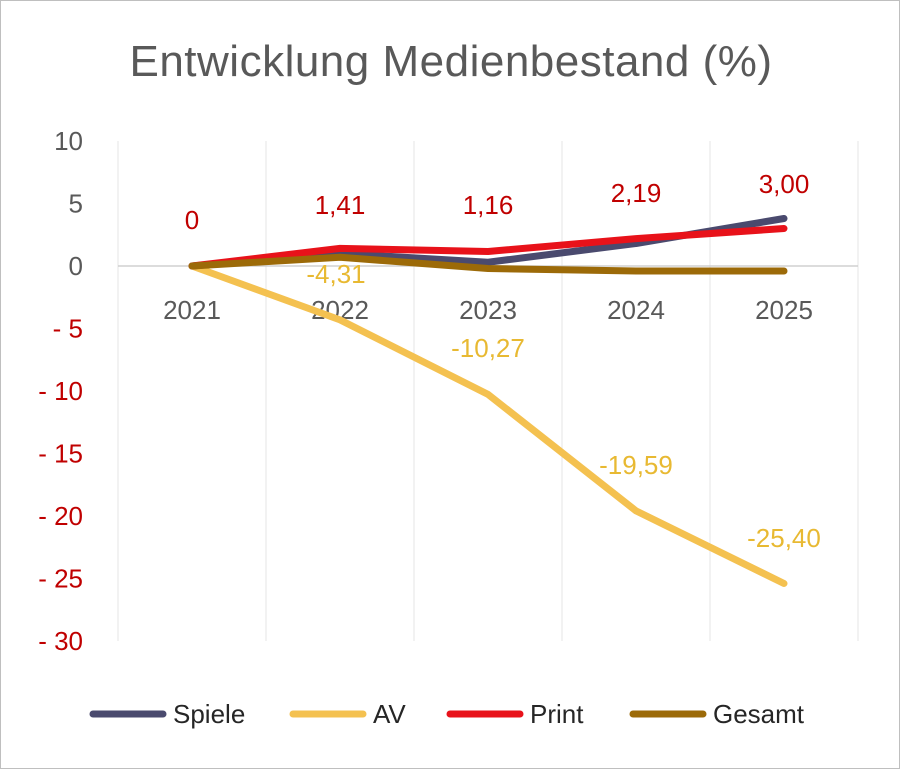 The height and width of the screenshot is (770, 900). Describe the element at coordinates (68, 329) in the screenshot. I see `y-tick-label: - 5` at that location.